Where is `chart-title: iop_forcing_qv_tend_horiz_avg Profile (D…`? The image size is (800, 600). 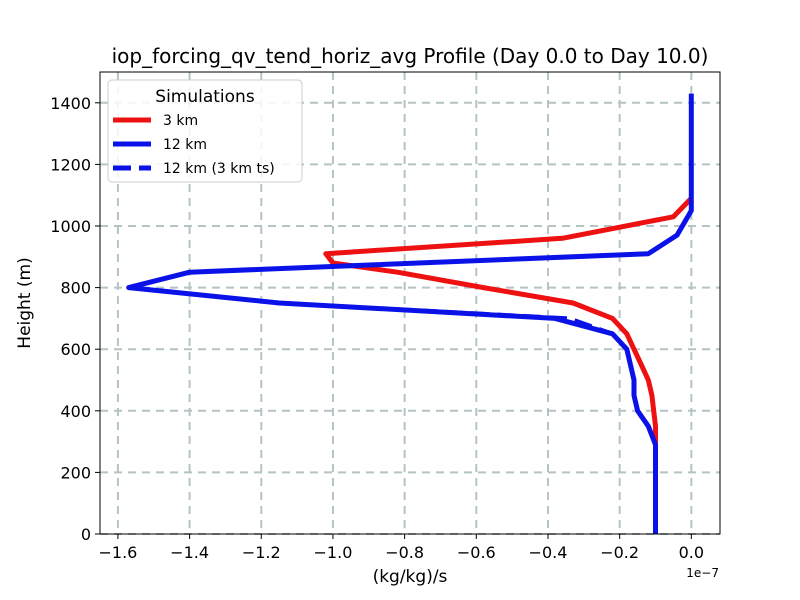 chart-title: iop_forcing_qv_tend_horiz_avg Profile (D… is located at coordinates (410, 56).